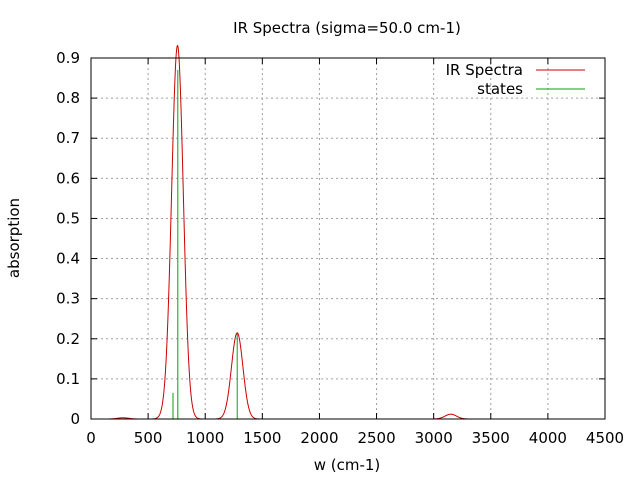 Image resolution: width=640 pixels, height=480 pixels. What do you see at coordinates (148, 438) in the screenshot?
I see `x-tick-label: 500` at bounding box center [148, 438].